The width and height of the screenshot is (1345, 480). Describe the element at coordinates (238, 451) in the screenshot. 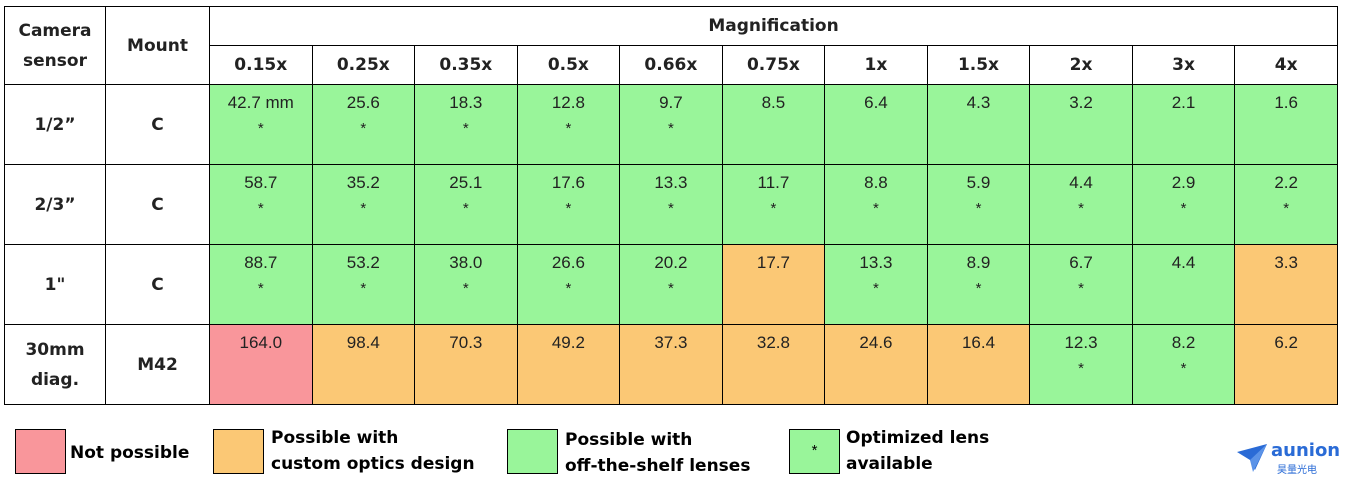

I see `custom-optics-swatch` at that location.